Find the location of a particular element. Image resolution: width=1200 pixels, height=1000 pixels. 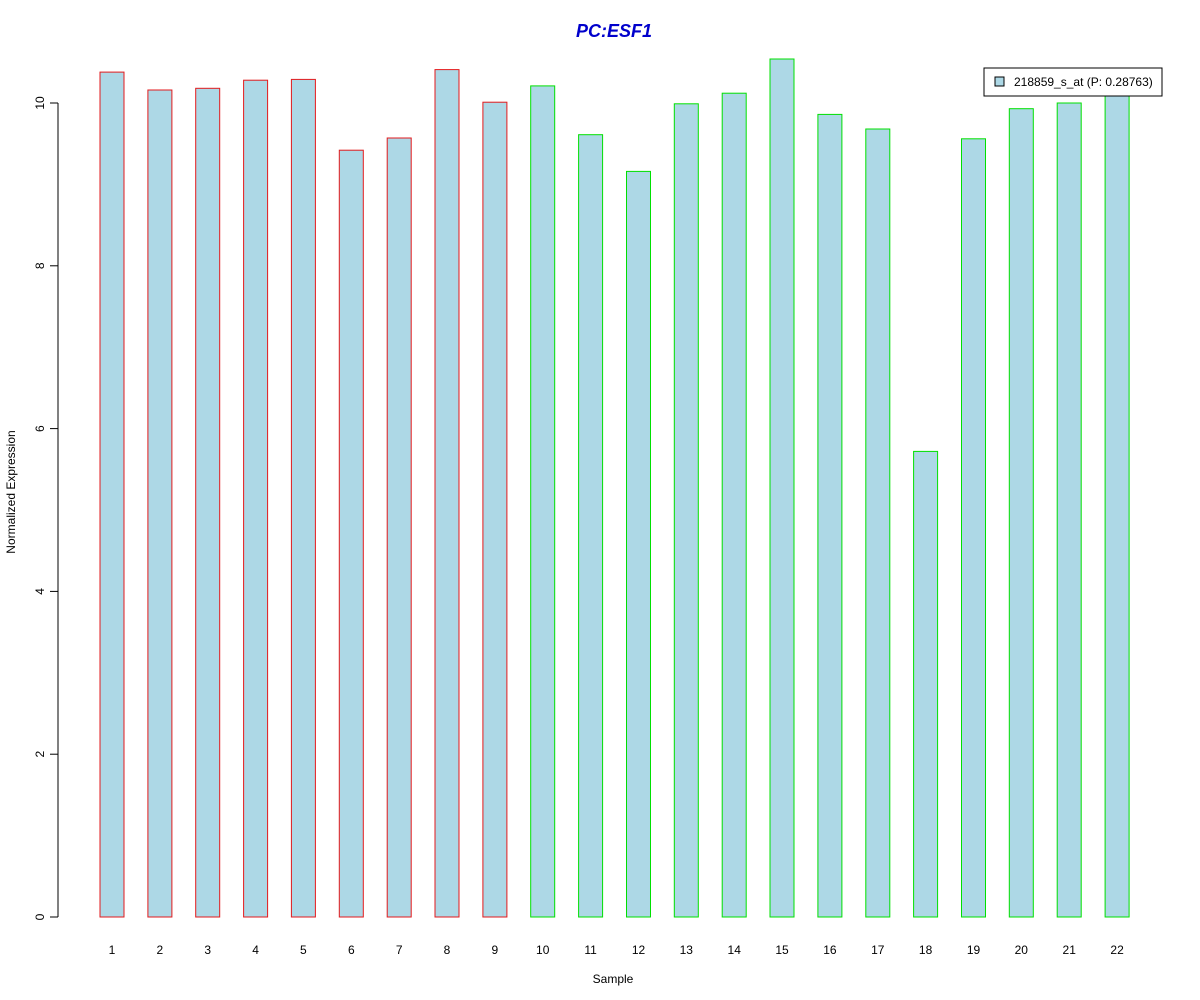

x-tick-label: 12 is located at coordinates (639, 950).